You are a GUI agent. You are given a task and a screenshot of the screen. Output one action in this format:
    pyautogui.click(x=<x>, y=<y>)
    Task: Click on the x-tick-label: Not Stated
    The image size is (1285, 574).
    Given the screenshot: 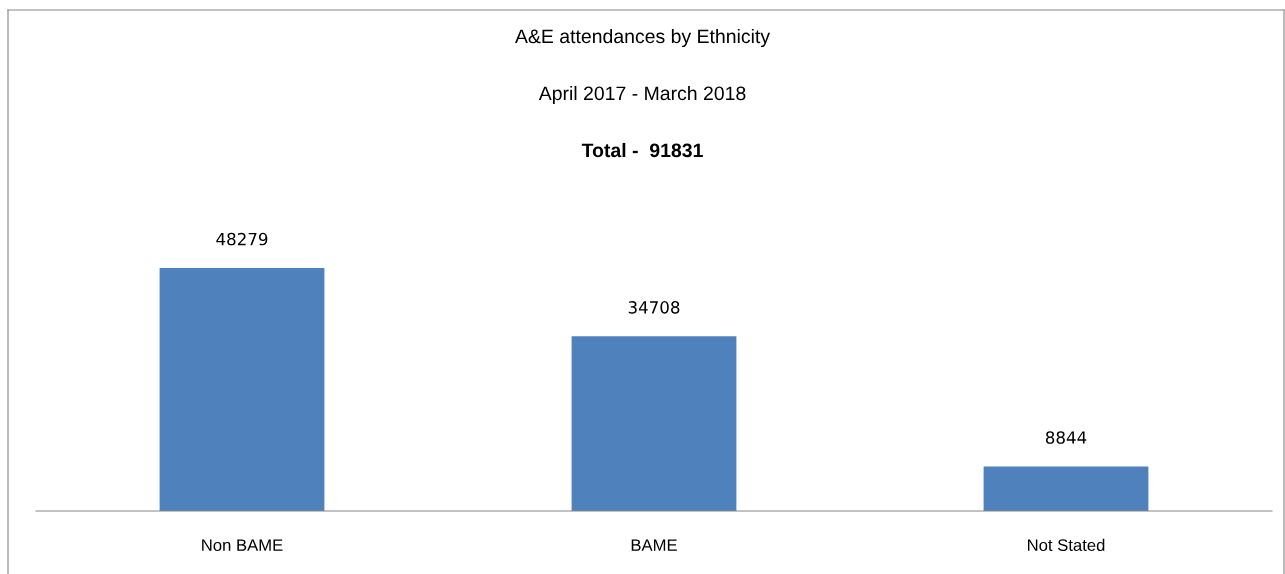 What is the action you would take?
    pyautogui.click(x=1066, y=545)
    